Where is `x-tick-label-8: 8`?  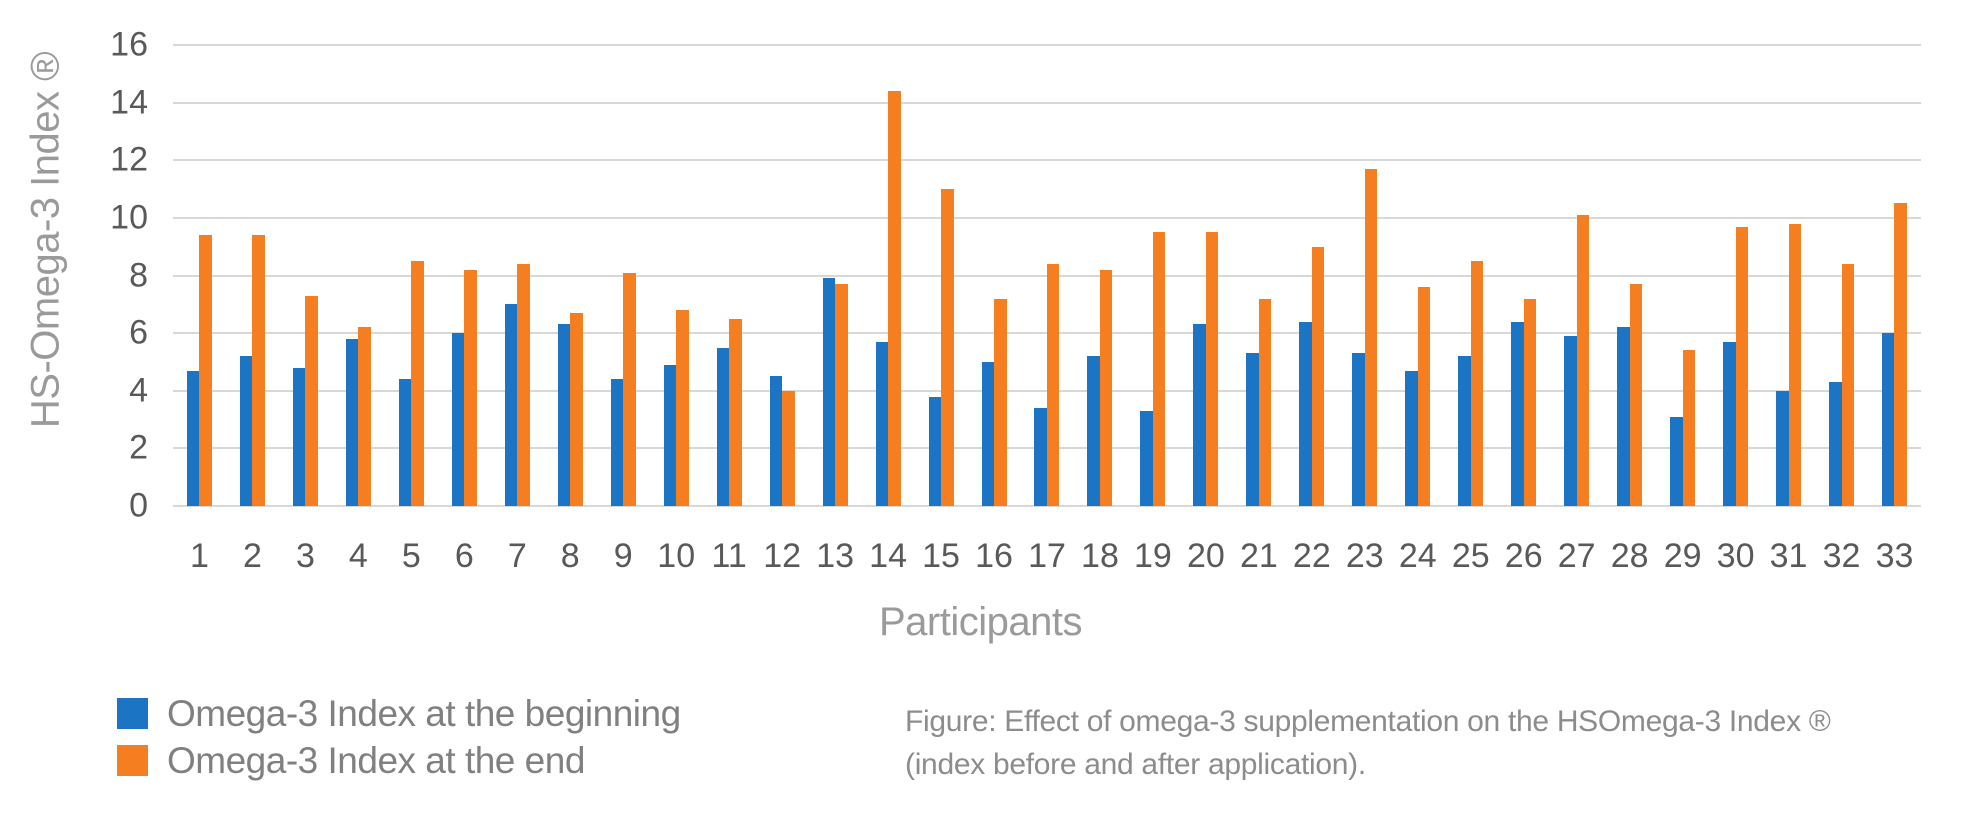
x-tick-label-8: 8 is located at coordinates (570, 556).